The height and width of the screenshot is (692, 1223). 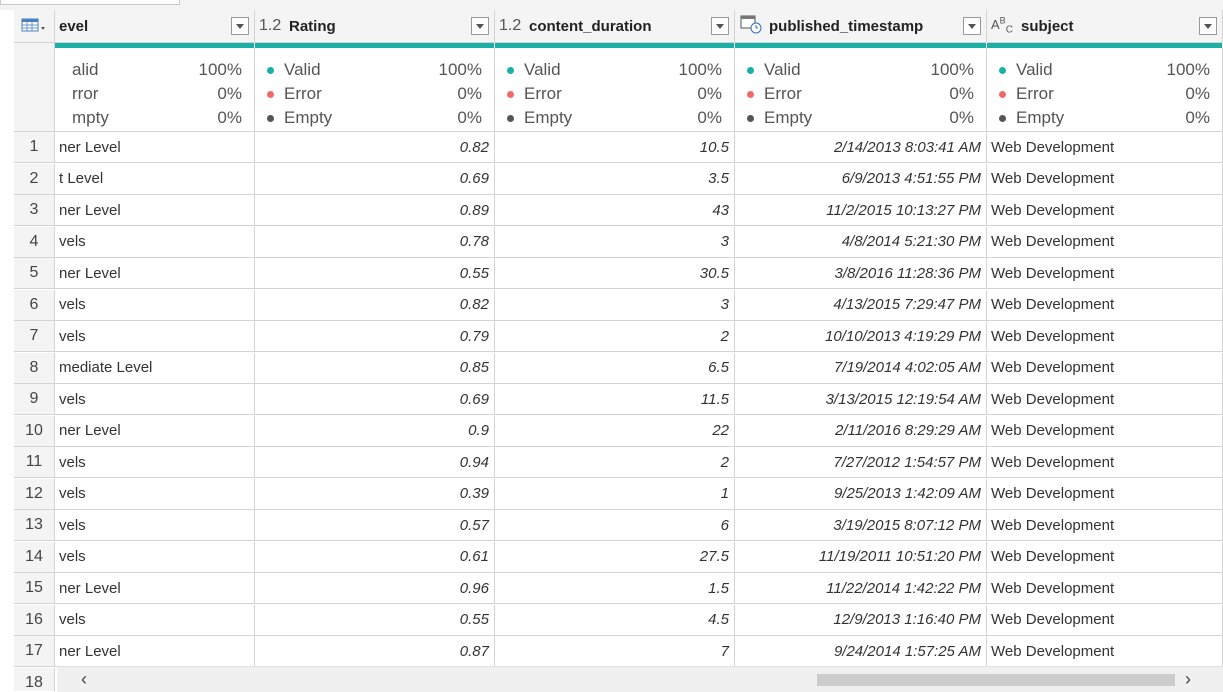 I want to click on table-cell-ts: 9/25/2013 1:42:09 AM, so click(x=861, y=494).